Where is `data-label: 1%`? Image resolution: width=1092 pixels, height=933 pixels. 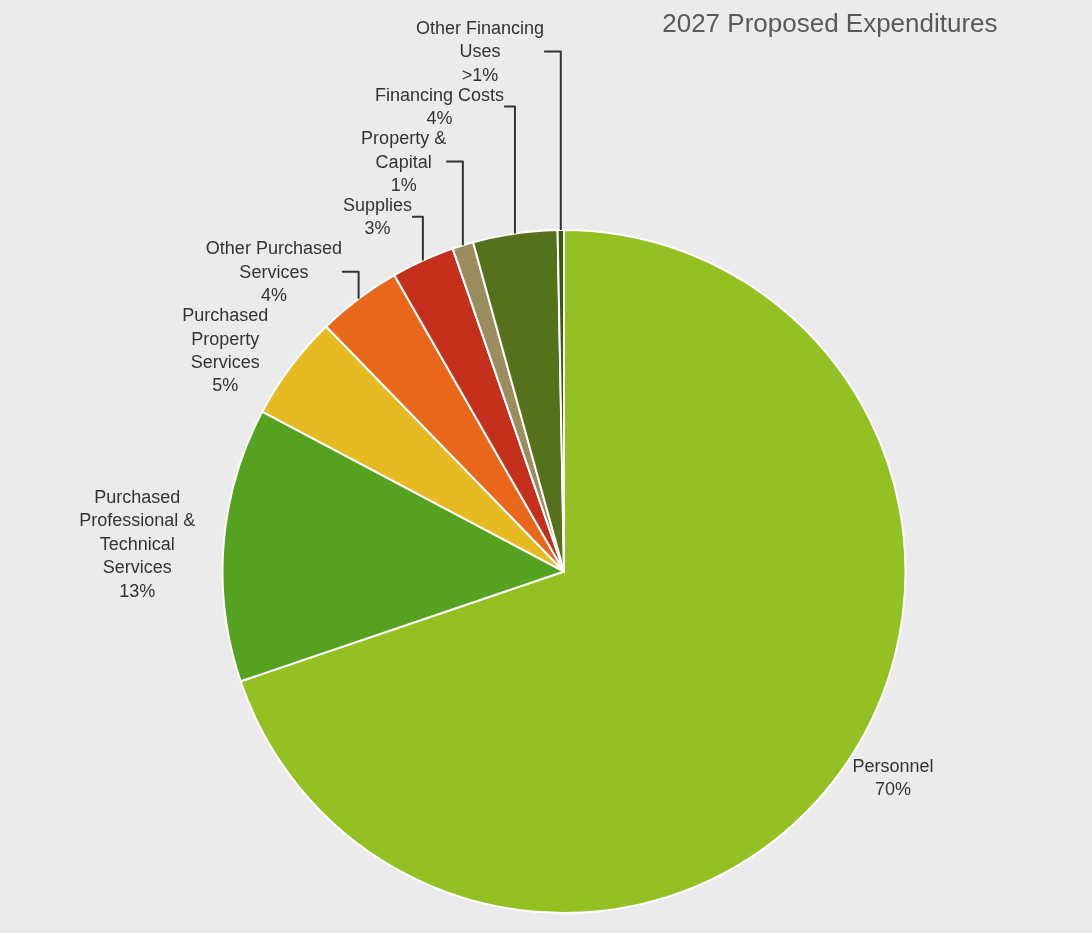 data-label: 1% is located at coordinates (403, 185).